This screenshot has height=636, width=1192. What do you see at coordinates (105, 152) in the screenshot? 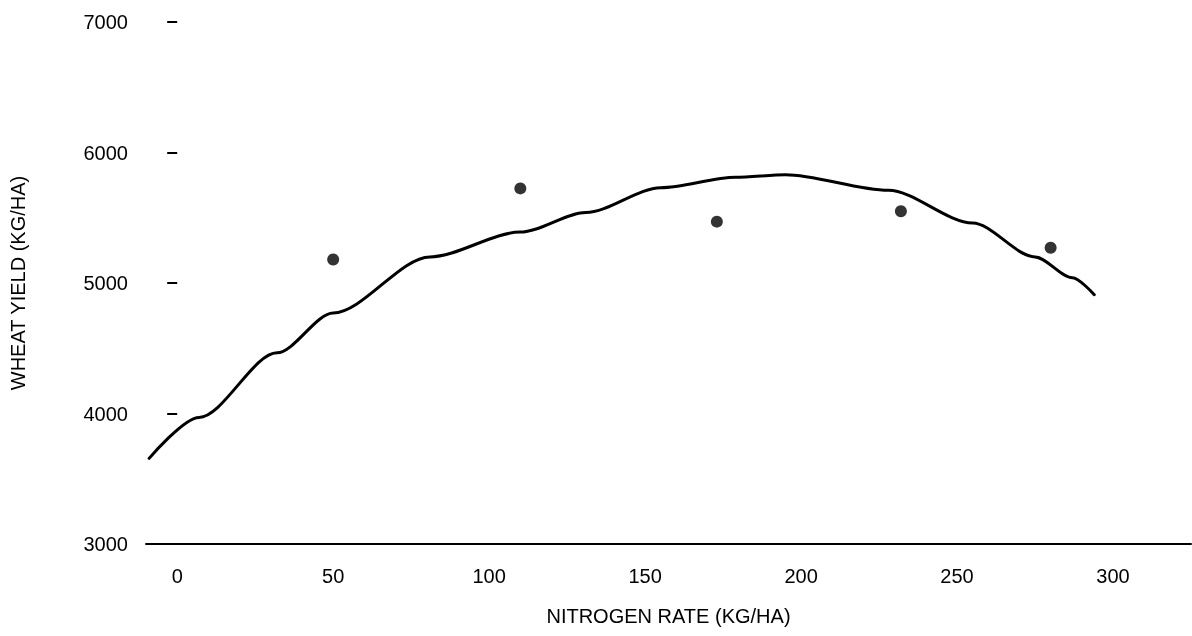
I see `y-tick-label: 6000` at bounding box center [105, 152].